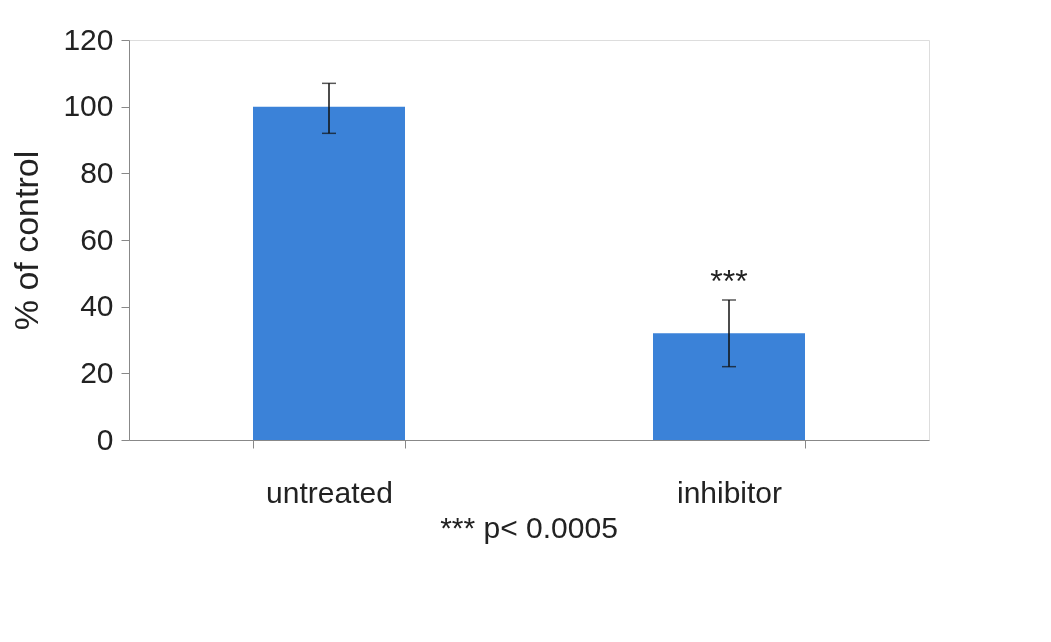  Describe the element at coordinates (105, 439) in the screenshot. I see `y-tick-label: 0` at that location.